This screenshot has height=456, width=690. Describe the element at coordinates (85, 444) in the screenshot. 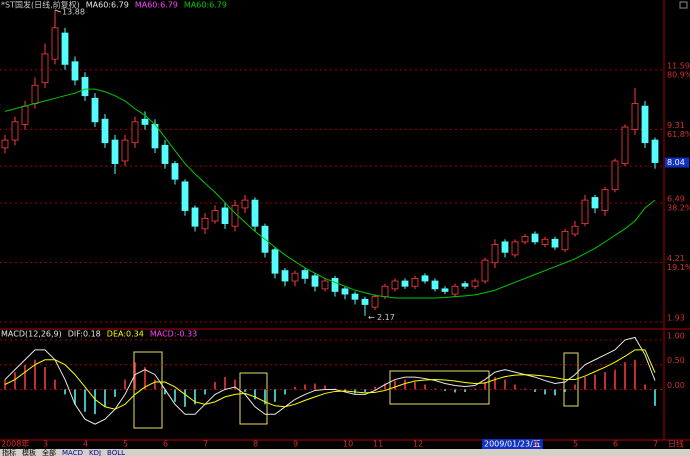

I see `x-tick-label: 4` at that location.